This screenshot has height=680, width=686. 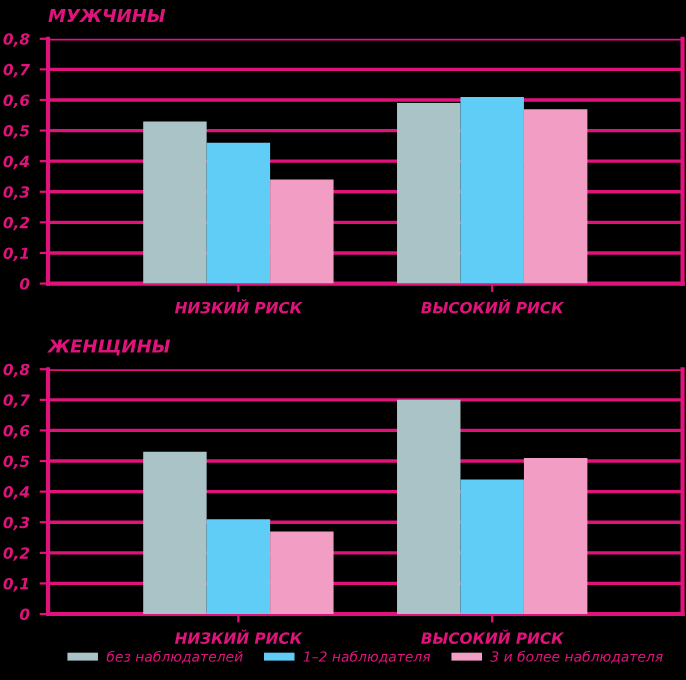 What do you see at coordinates (107, 15) in the screenshot?
I see `chart-title: МУЖЧИНЫ` at bounding box center [107, 15].